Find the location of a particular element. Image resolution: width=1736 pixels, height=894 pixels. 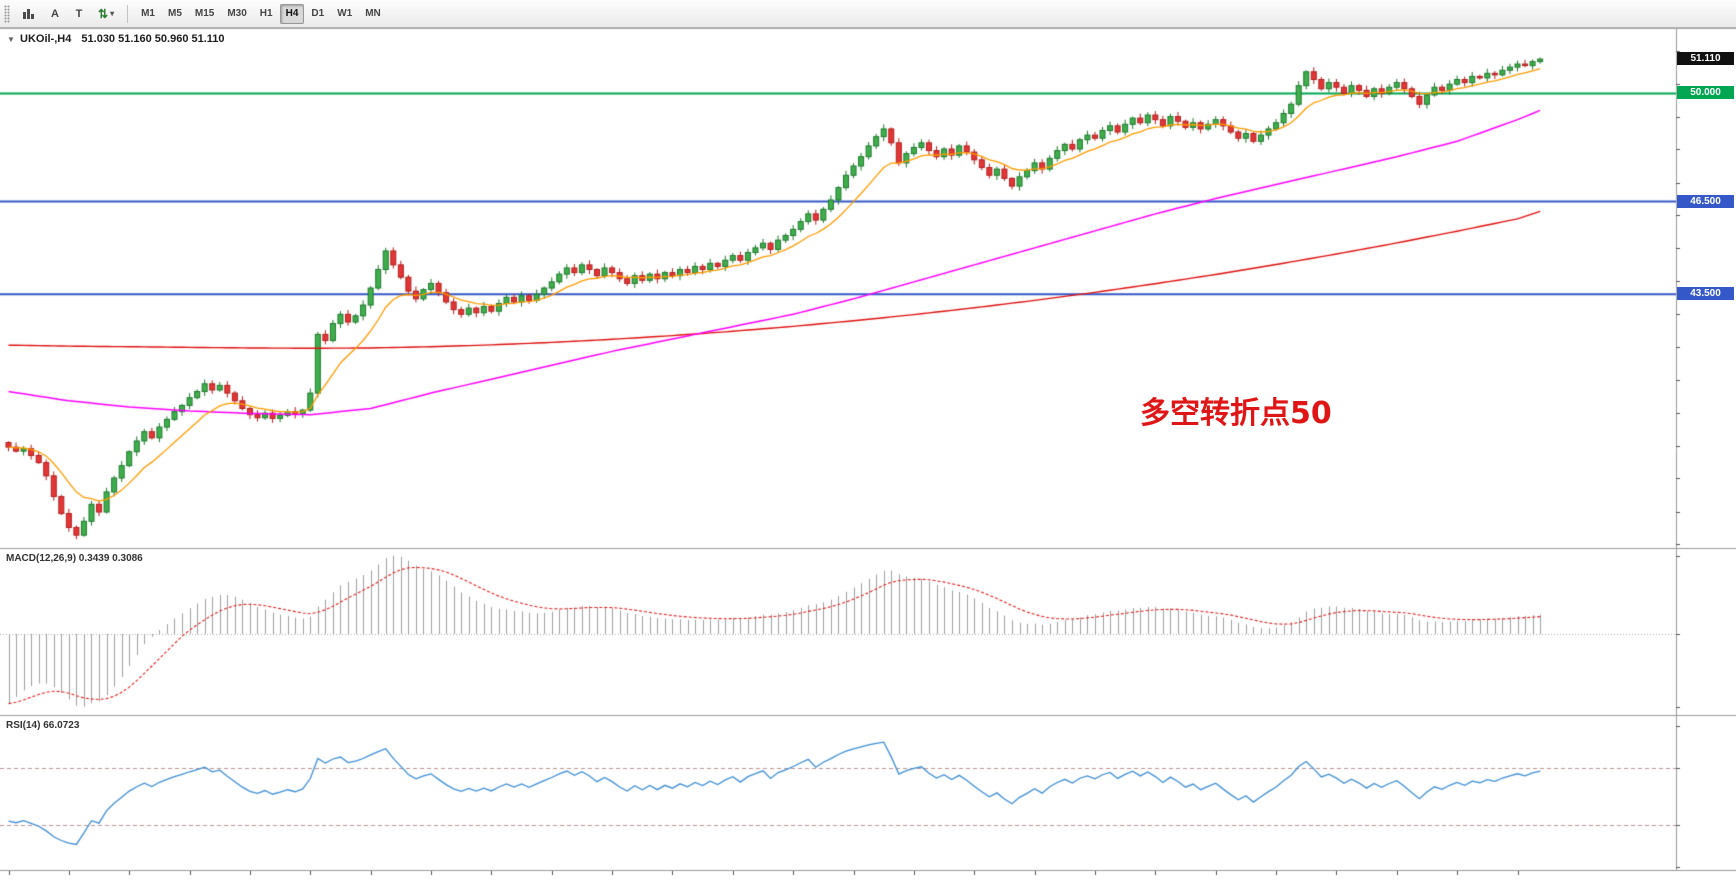

timeframe-m15-button: M15 is located at coordinates (204, 14).